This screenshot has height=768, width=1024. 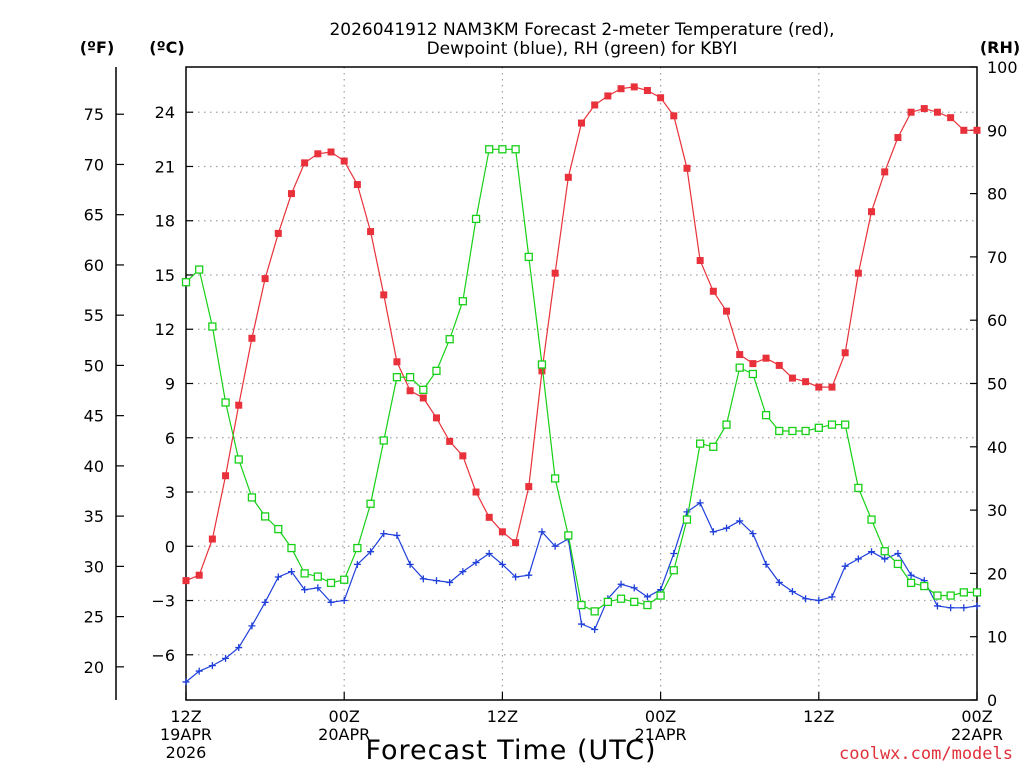 What do you see at coordinates (94, 215) in the screenshot?
I see `fahrenheit-tick-label: 65` at bounding box center [94, 215].